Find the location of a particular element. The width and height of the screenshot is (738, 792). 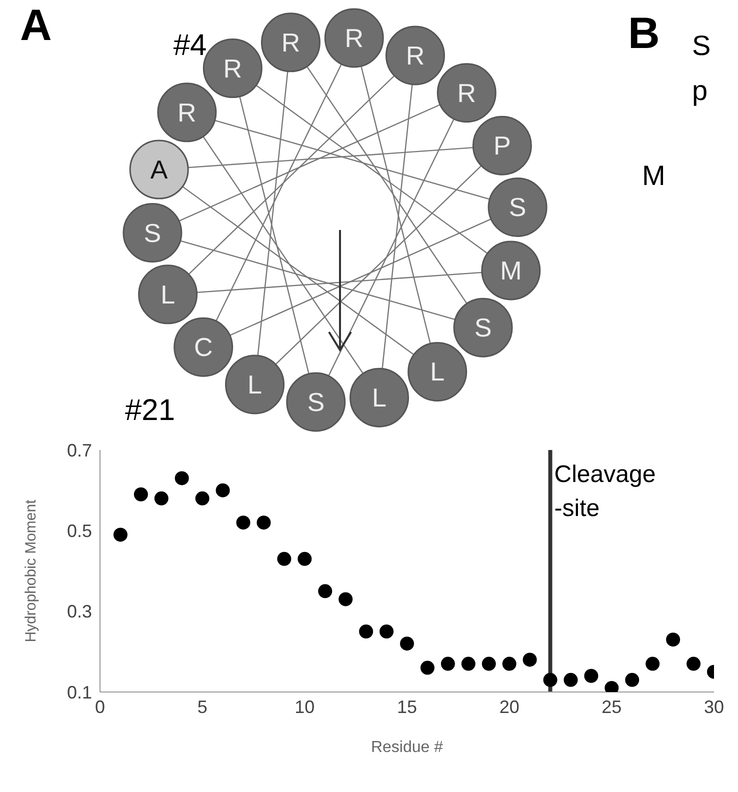

ref-line-label: Cleavage -site is located at coordinates (605, 491).